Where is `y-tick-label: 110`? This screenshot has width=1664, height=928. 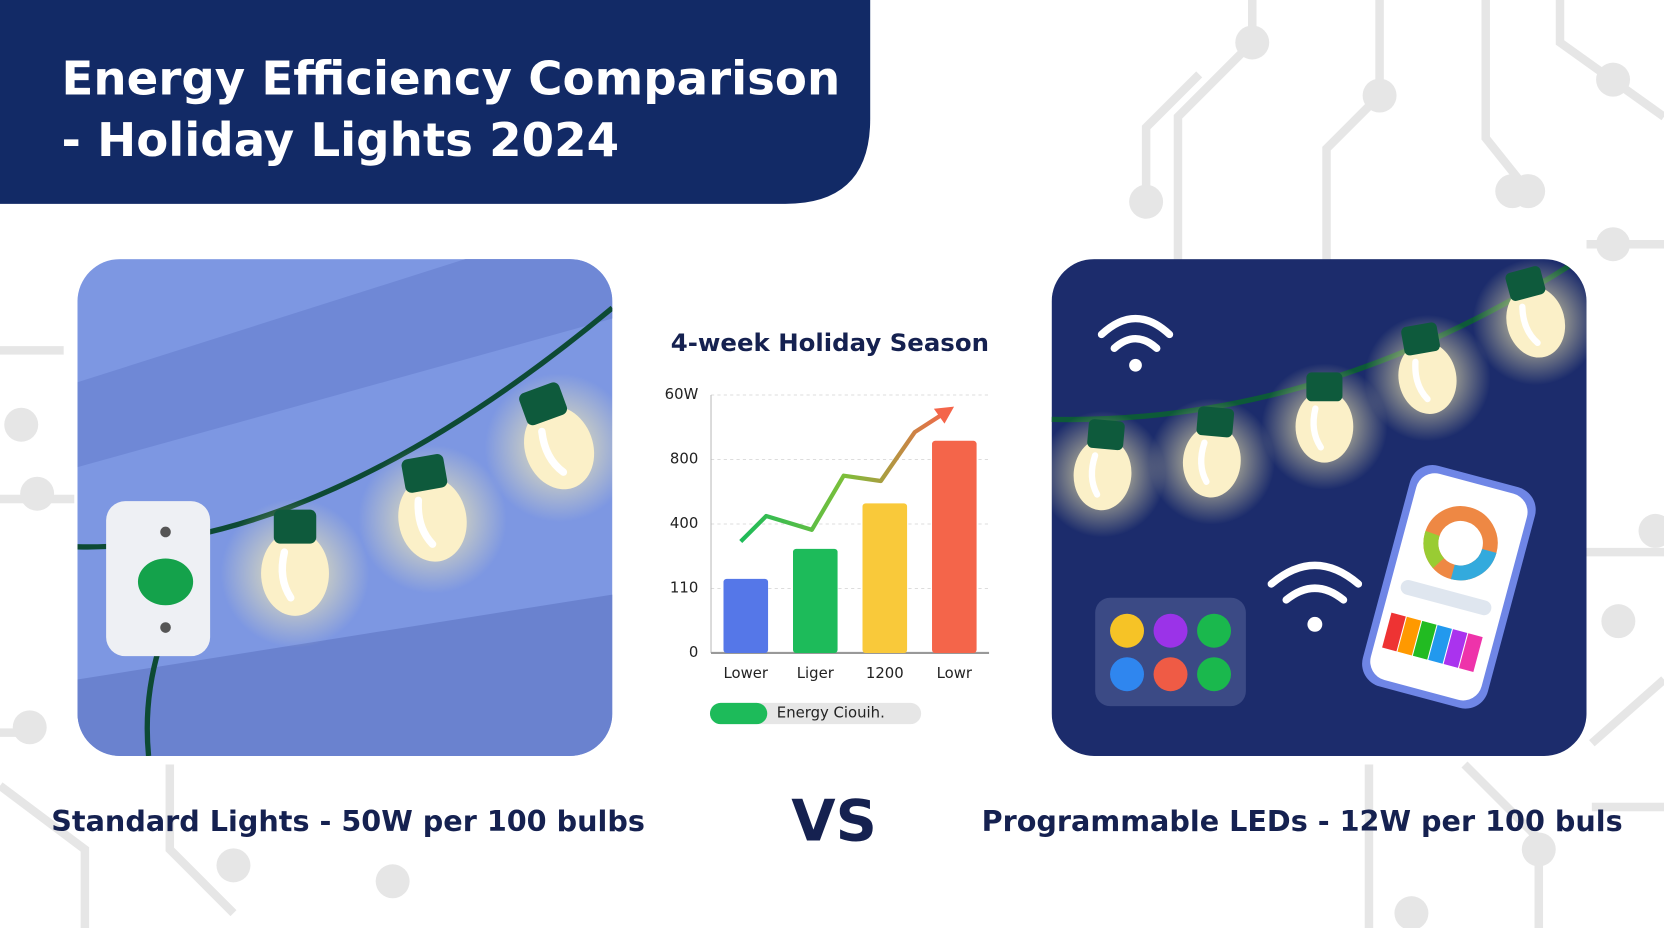
y-tick-label: 110 is located at coordinates (684, 587).